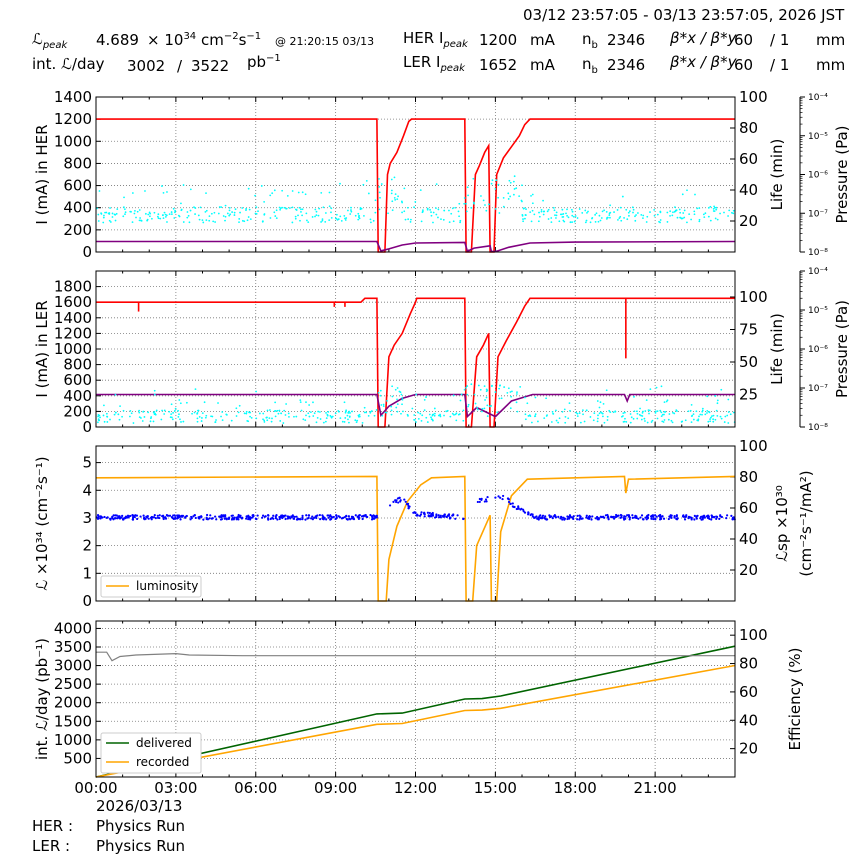  What do you see at coordinates (748, 539) in the screenshot?
I see `panel-3-y2tick-label: 40` at bounding box center [748, 539].